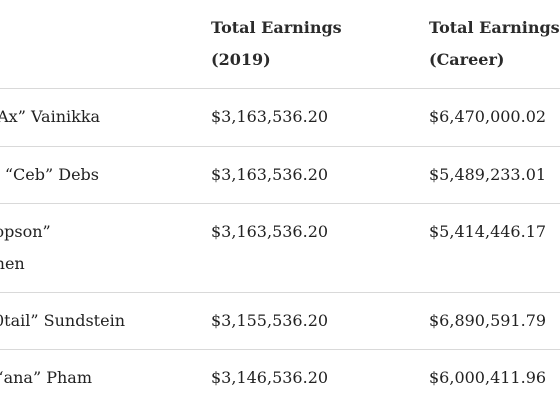 The height and width of the screenshot is (404, 560). What do you see at coordinates (488, 174) in the screenshot?
I see `earnings-career: $5,489,233.01` at bounding box center [488, 174].